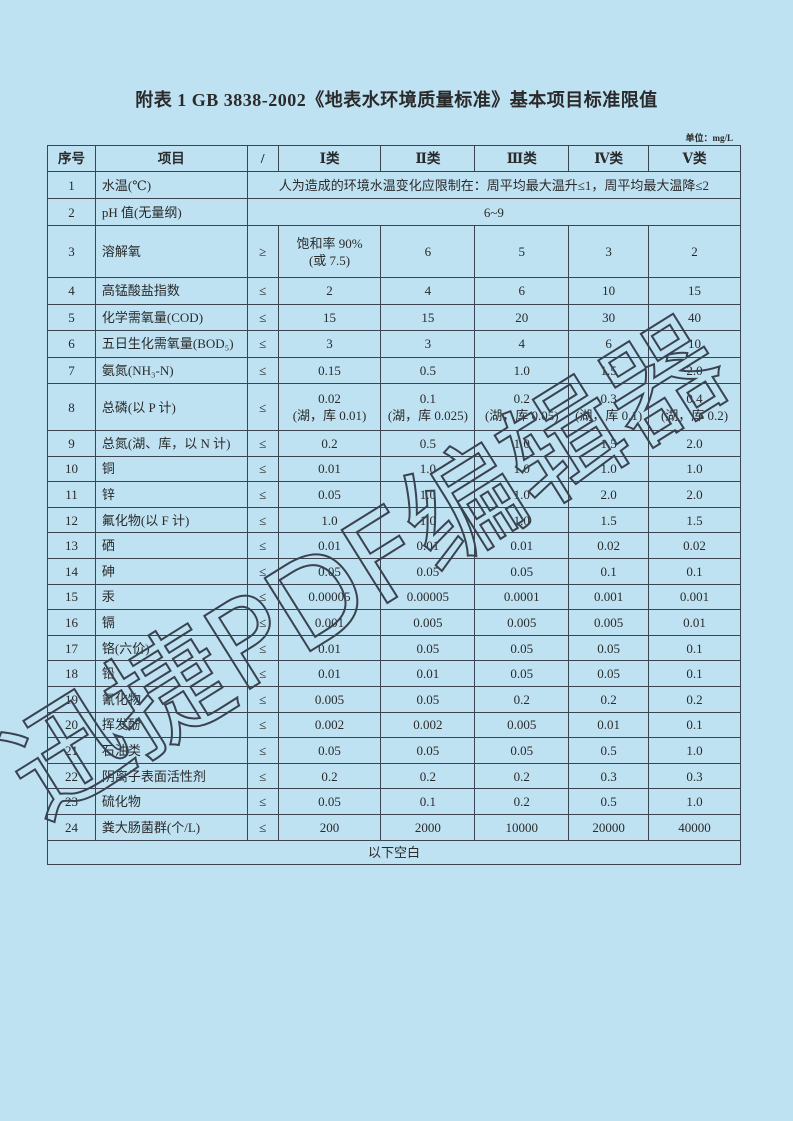  Describe the element at coordinates (71, 212) in the screenshot. I see `row-number: 2` at that location.